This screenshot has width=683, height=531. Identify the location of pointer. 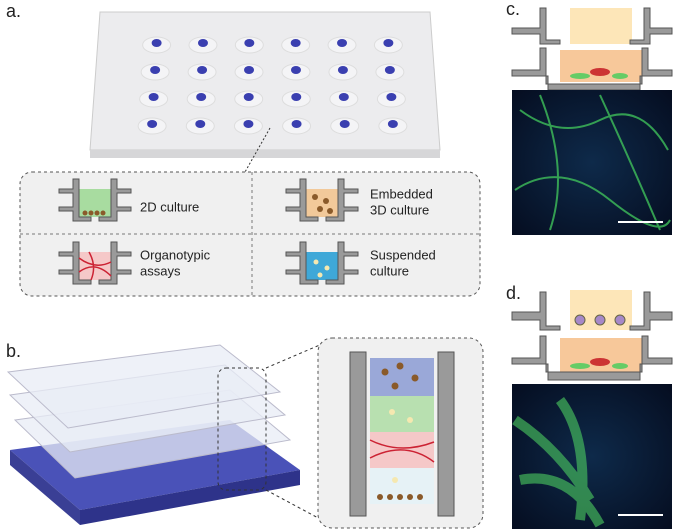
(257, 150).